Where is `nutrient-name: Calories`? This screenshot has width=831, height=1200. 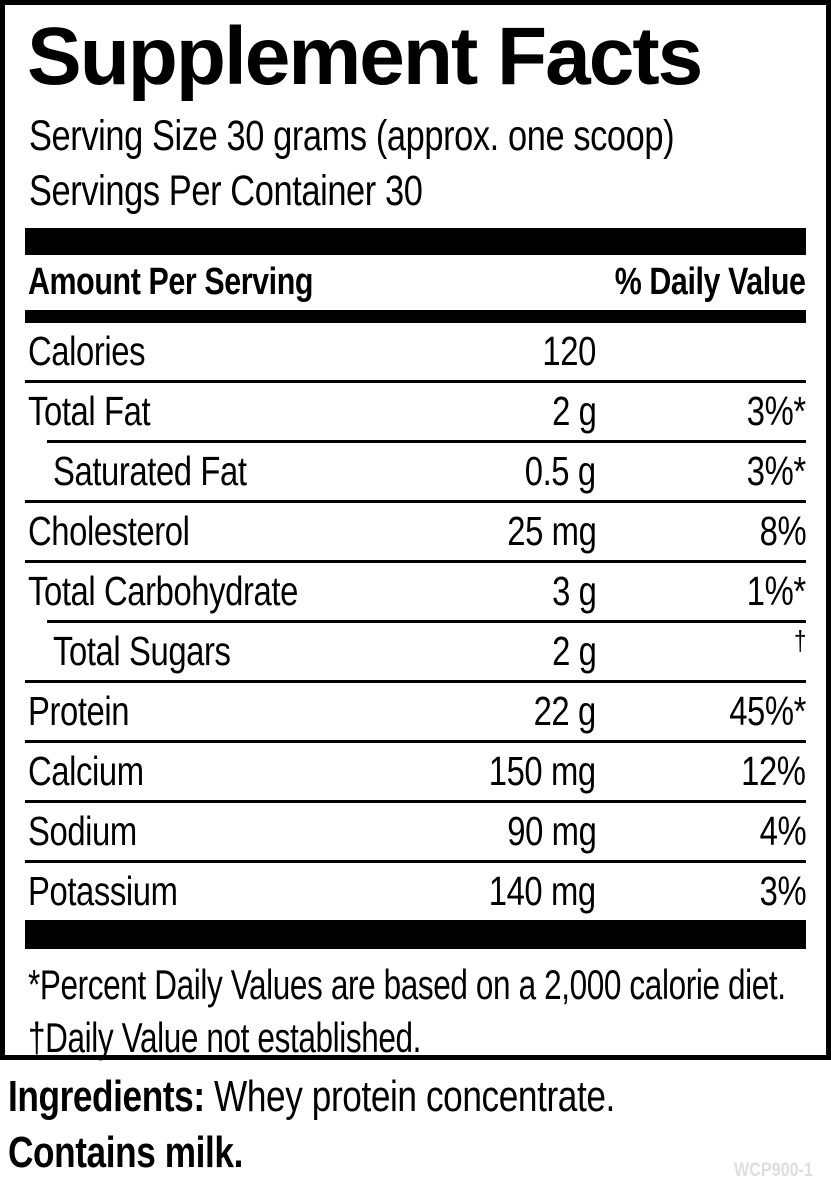 nutrient-name: Calories is located at coordinates (99, 351).